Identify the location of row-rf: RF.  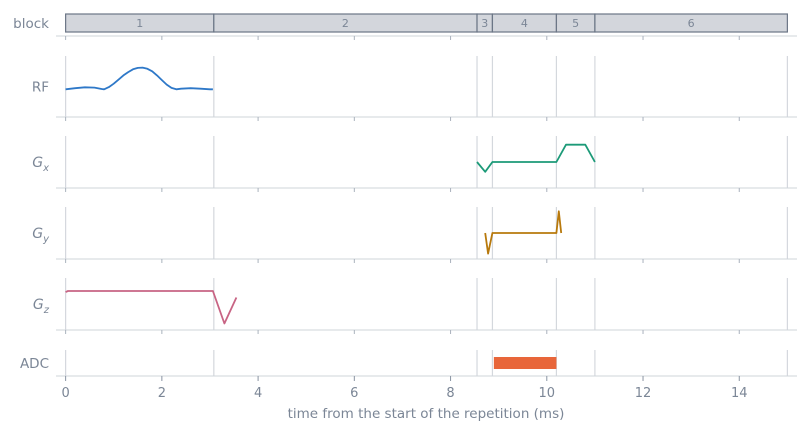
(122, 81).